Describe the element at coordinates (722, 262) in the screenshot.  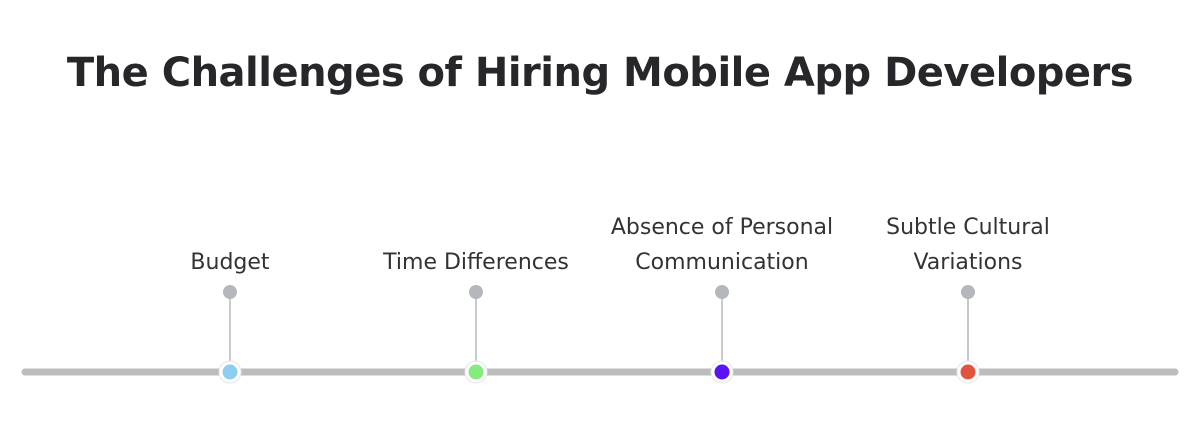
I see `milestone-label-line: Communication` at that location.